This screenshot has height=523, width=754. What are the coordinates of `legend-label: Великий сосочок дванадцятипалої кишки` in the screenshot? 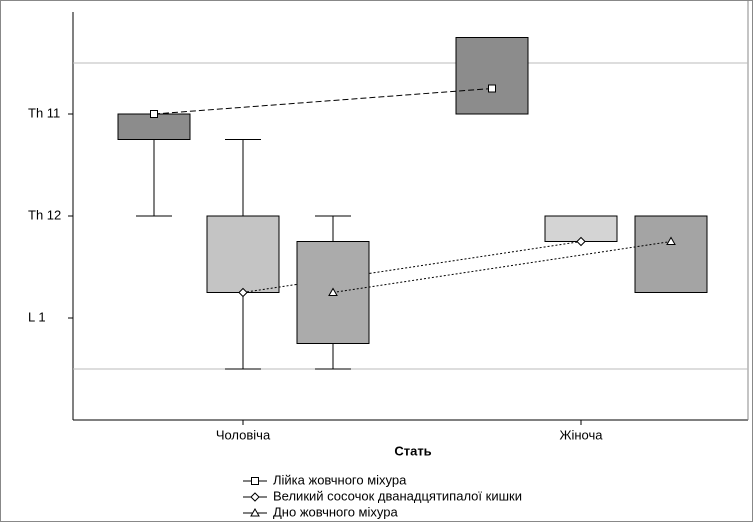 It's located at (397, 495).